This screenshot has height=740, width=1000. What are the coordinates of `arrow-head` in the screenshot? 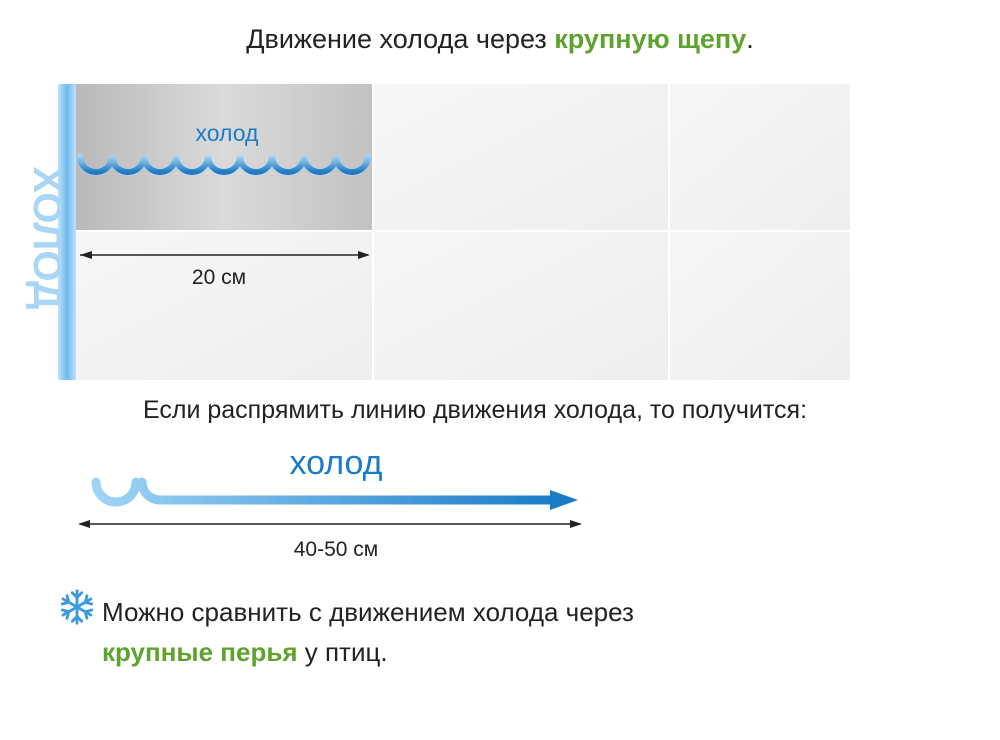 It's located at (564, 500).